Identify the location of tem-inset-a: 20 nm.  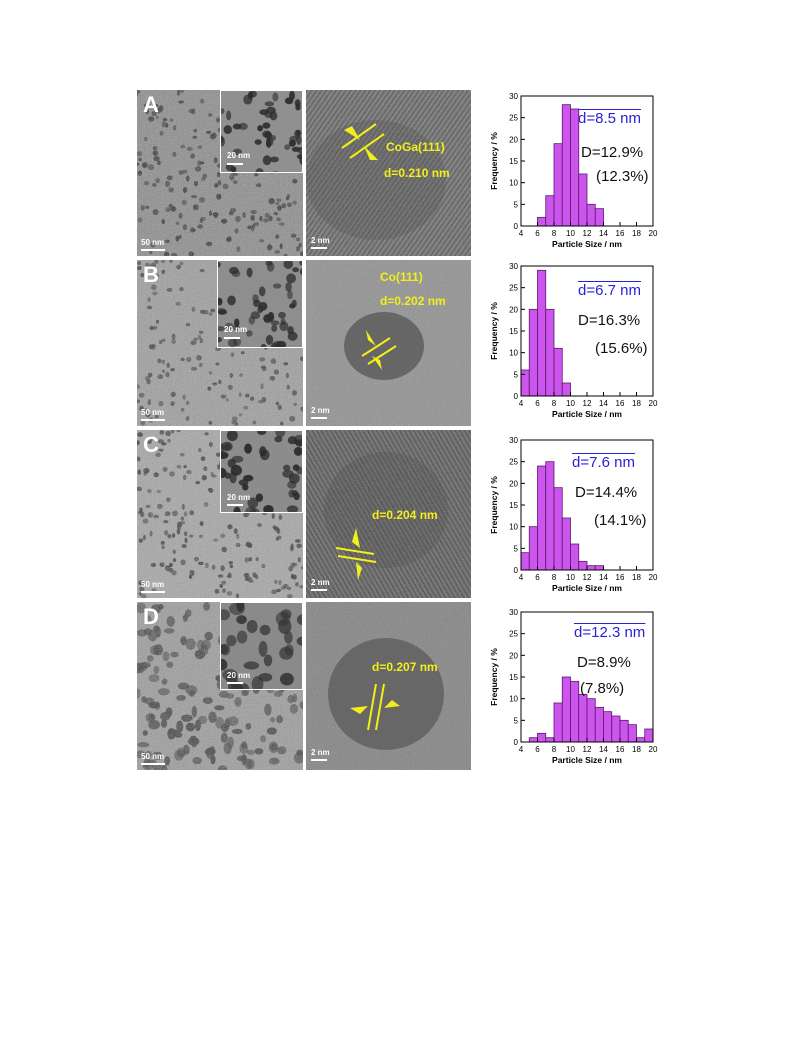
(261, 131).